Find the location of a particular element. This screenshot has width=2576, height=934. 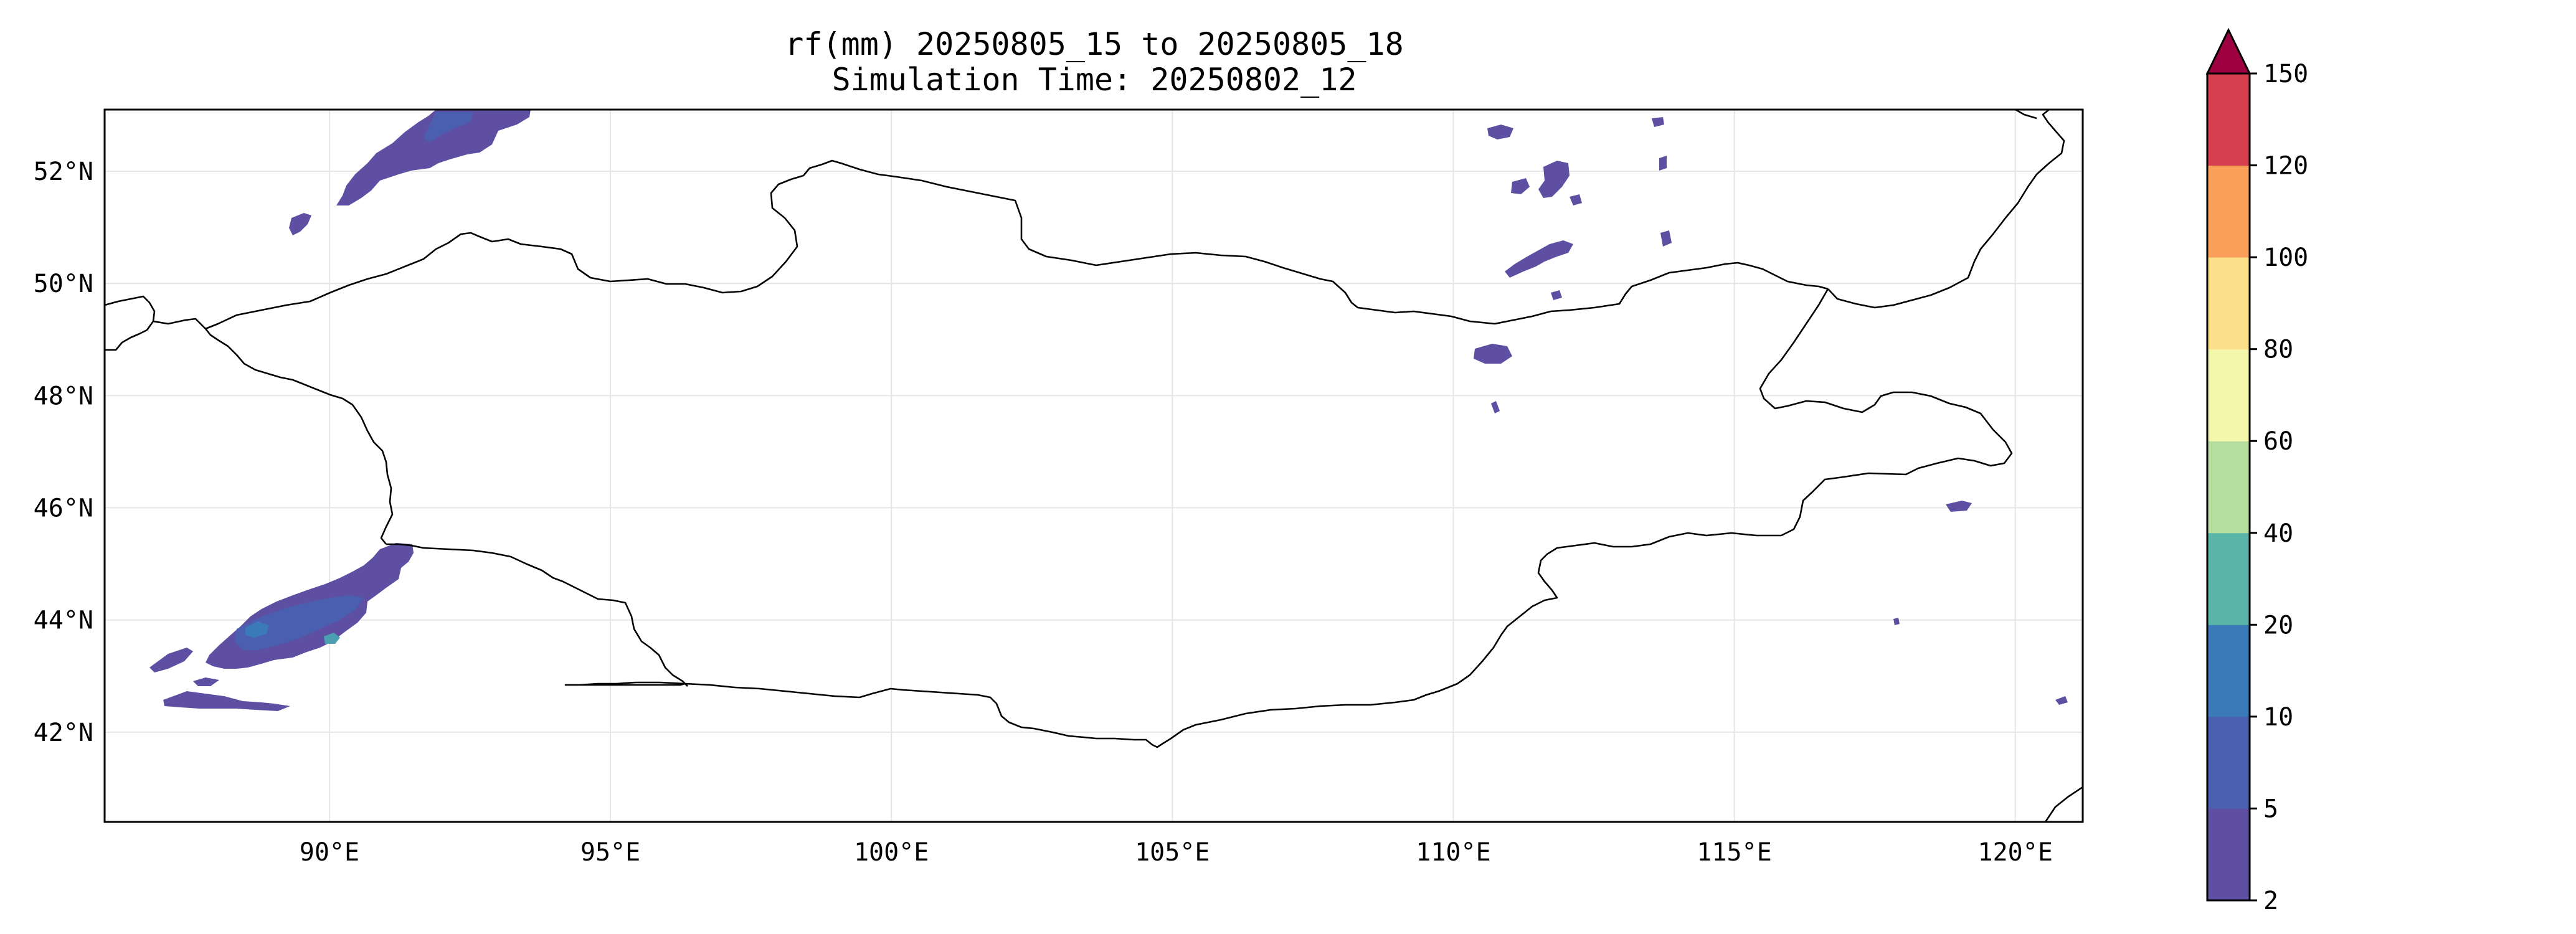

colorbar-level-label: 150 is located at coordinates (2285, 74).